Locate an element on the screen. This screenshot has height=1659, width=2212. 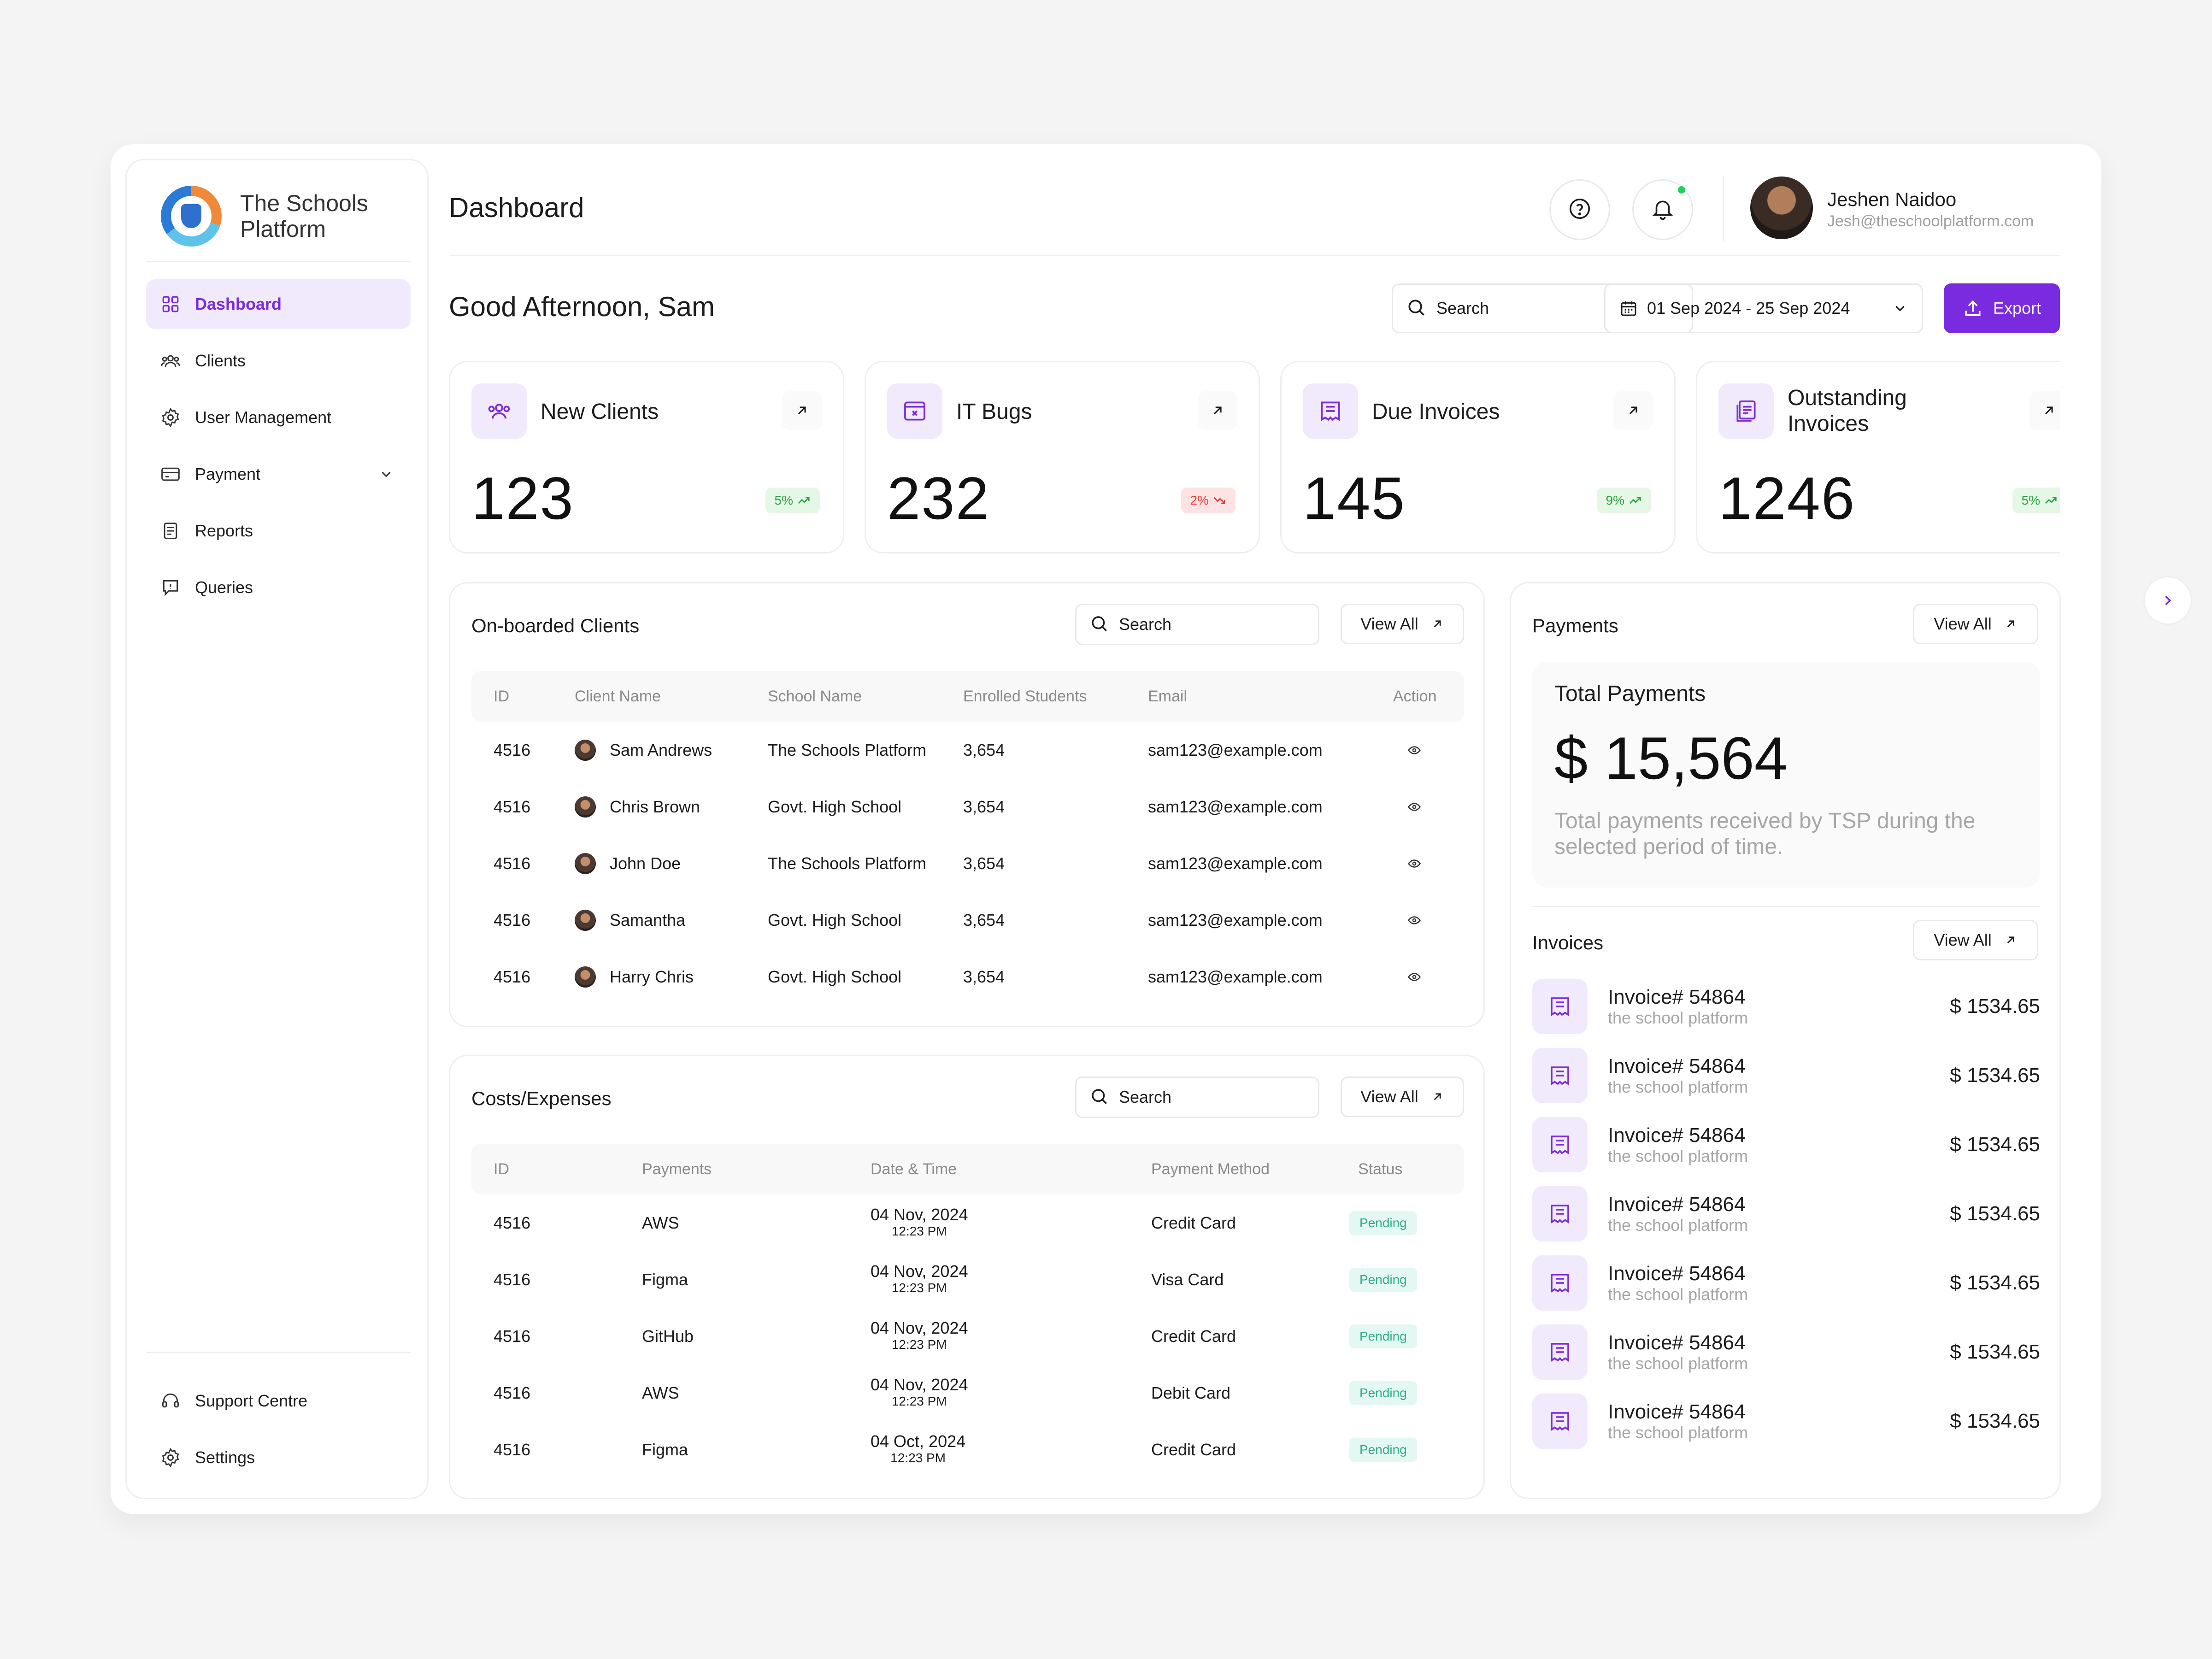
sidebar-item-label: Settings is located at coordinates (225, 1457).